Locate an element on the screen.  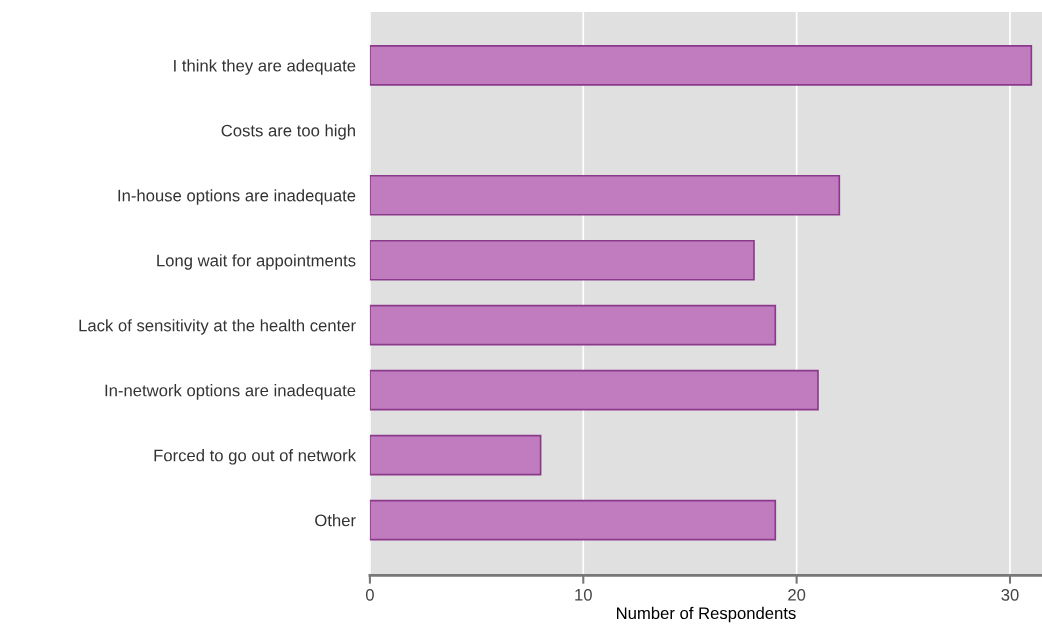
y-tick-label: Forced to go out of network is located at coordinates (255, 457).